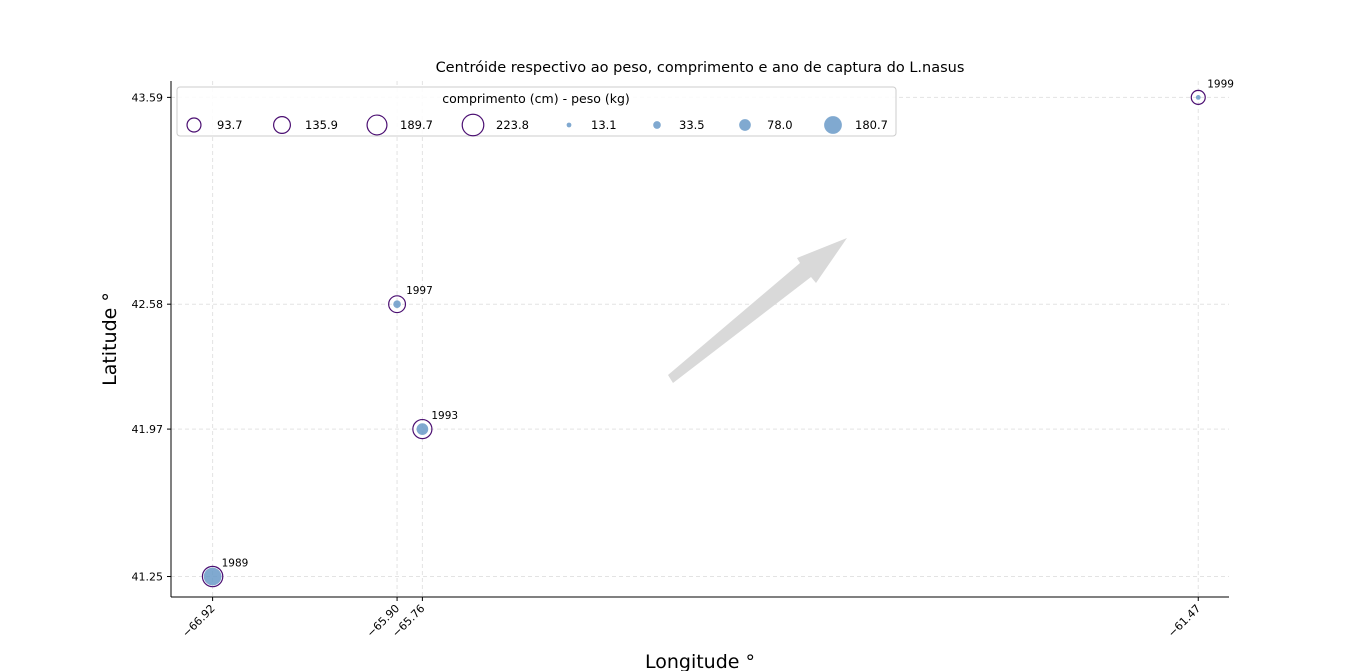  I want to click on north-arrow-icon, so click(757, 310).